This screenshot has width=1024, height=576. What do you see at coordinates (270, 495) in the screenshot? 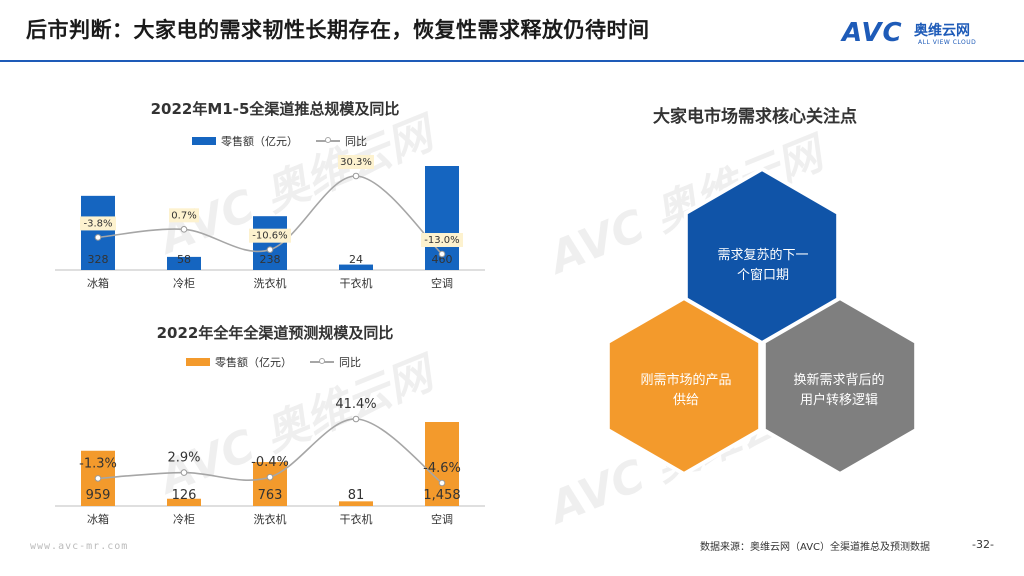
I see `bar-value-label: 763` at bounding box center [270, 495].